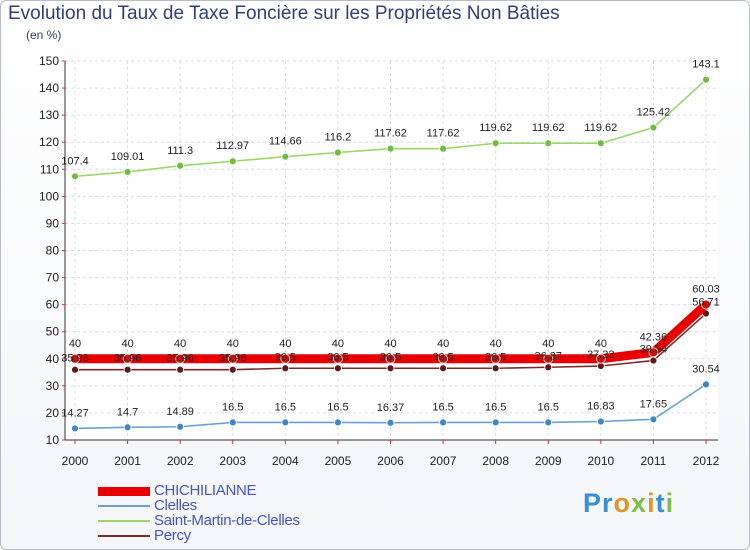  What do you see at coordinates (53, 413) in the screenshot?
I see `y-tick-label: 20` at bounding box center [53, 413].